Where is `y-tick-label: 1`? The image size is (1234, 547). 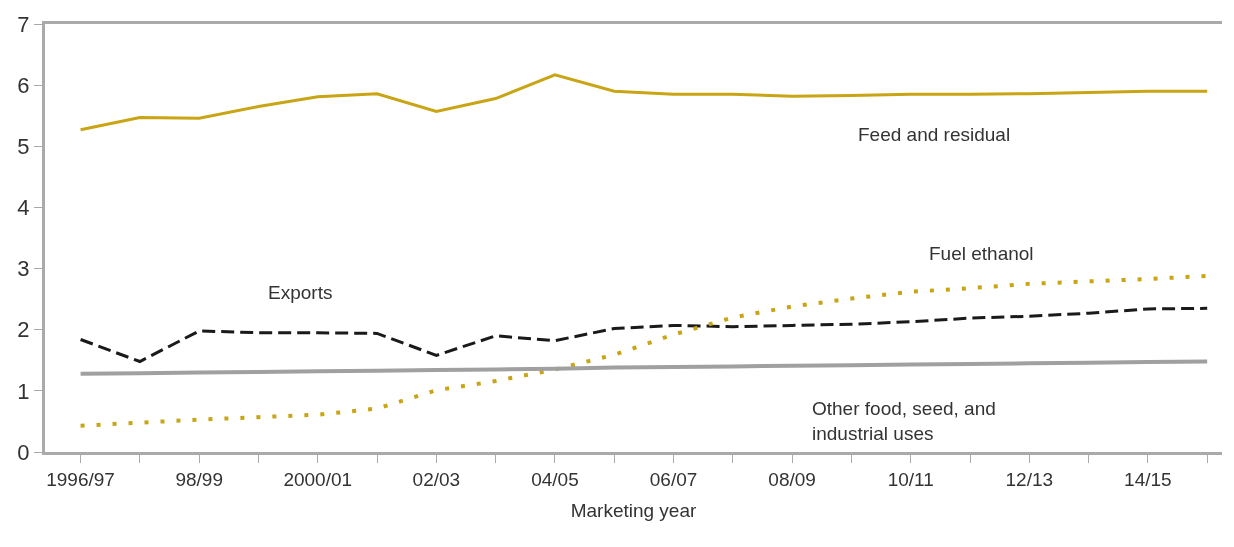
y-tick-label: 1 is located at coordinates (23, 391).